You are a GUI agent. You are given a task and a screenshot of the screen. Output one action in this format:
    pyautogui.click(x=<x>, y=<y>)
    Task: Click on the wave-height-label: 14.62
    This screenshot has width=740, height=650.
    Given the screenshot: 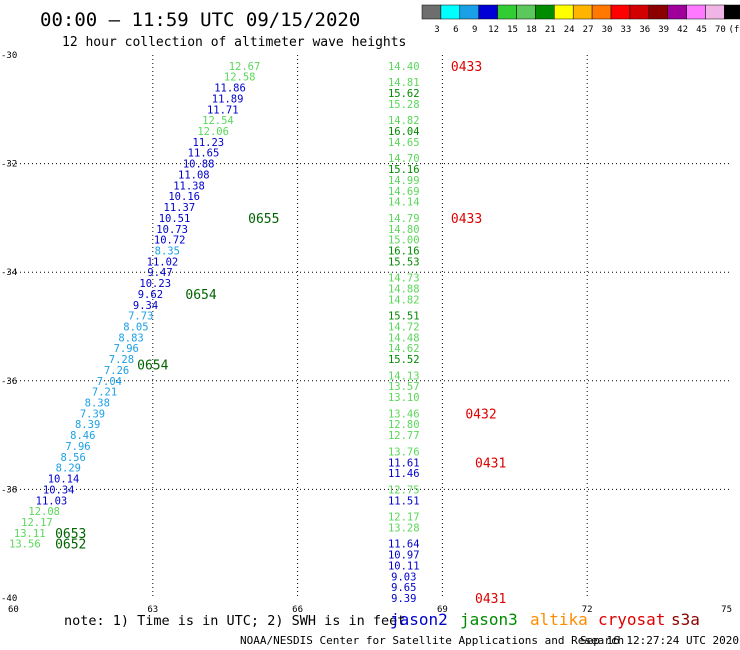 What is the action you would take?
    pyautogui.click(x=404, y=349)
    